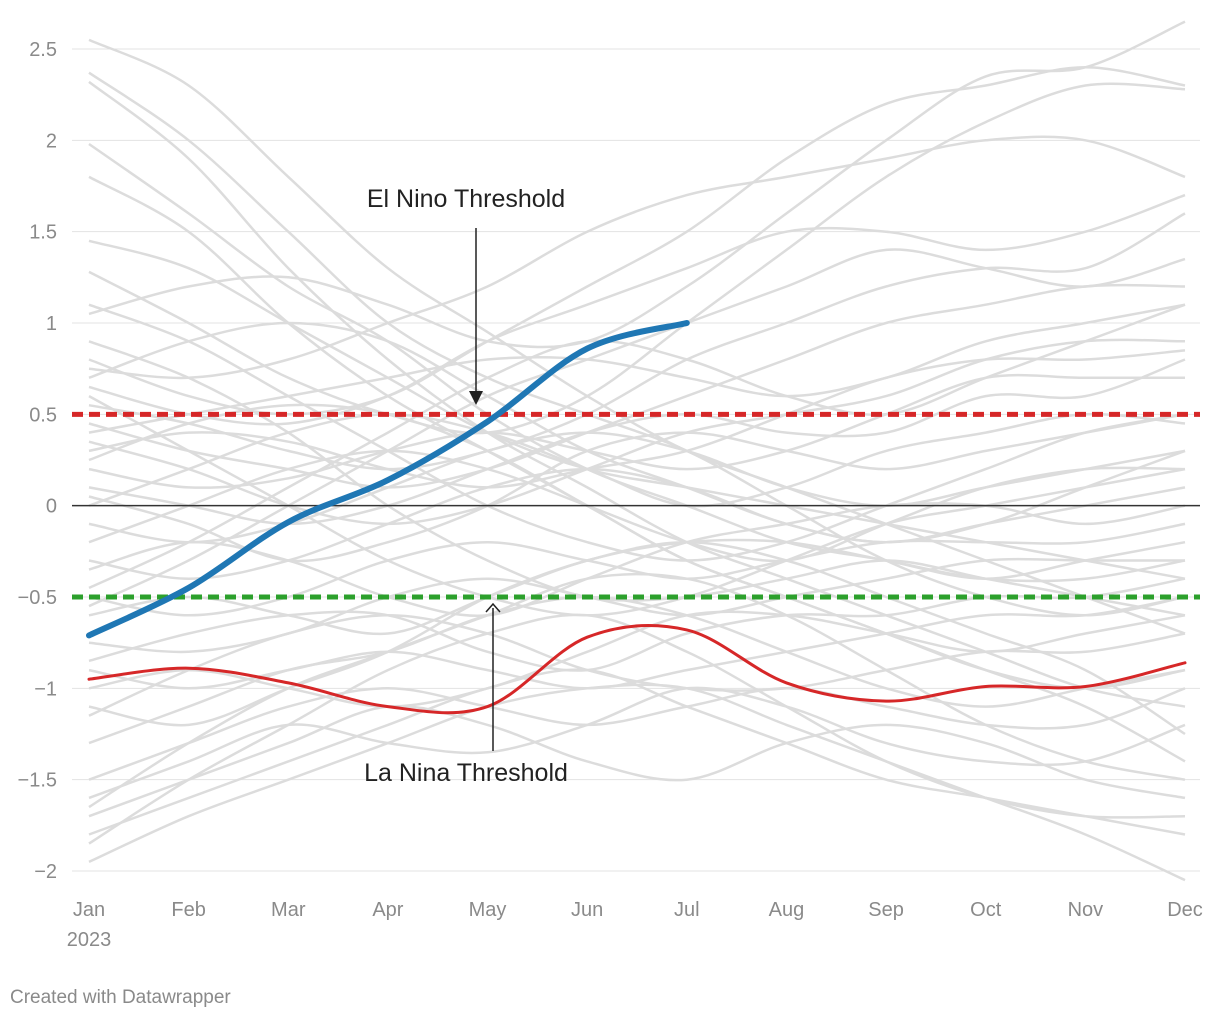 The height and width of the screenshot is (1020, 1220). What do you see at coordinates (51, 324) in the screenshot?
I see `y-tick-label: 1` at bounding box center [51, 324].